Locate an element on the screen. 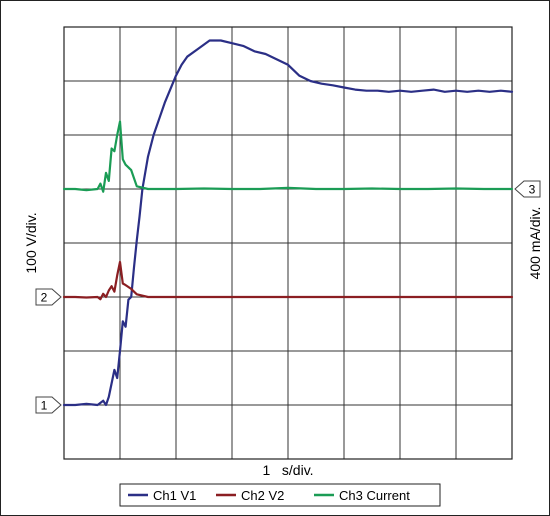 The image size is (550, 516). y-axis-label-left: 100 V/div. is located at coordinates (31, 242).